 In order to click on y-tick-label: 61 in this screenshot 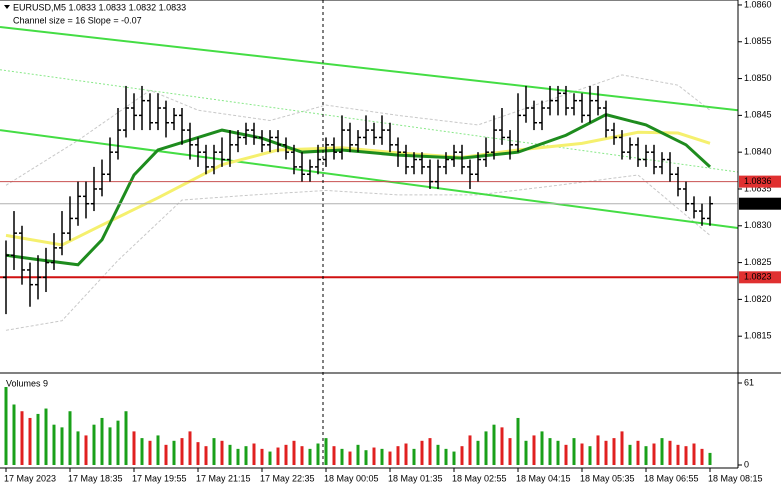, I will do `click(749, 382)`.